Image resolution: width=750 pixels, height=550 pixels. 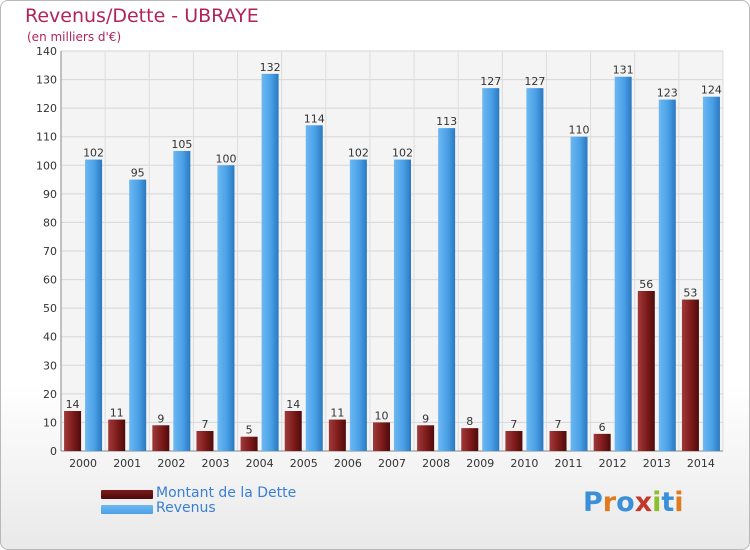 I want to click on chart-title: Revenus/Dette - UBRAYE, so click(x=142, y=16).